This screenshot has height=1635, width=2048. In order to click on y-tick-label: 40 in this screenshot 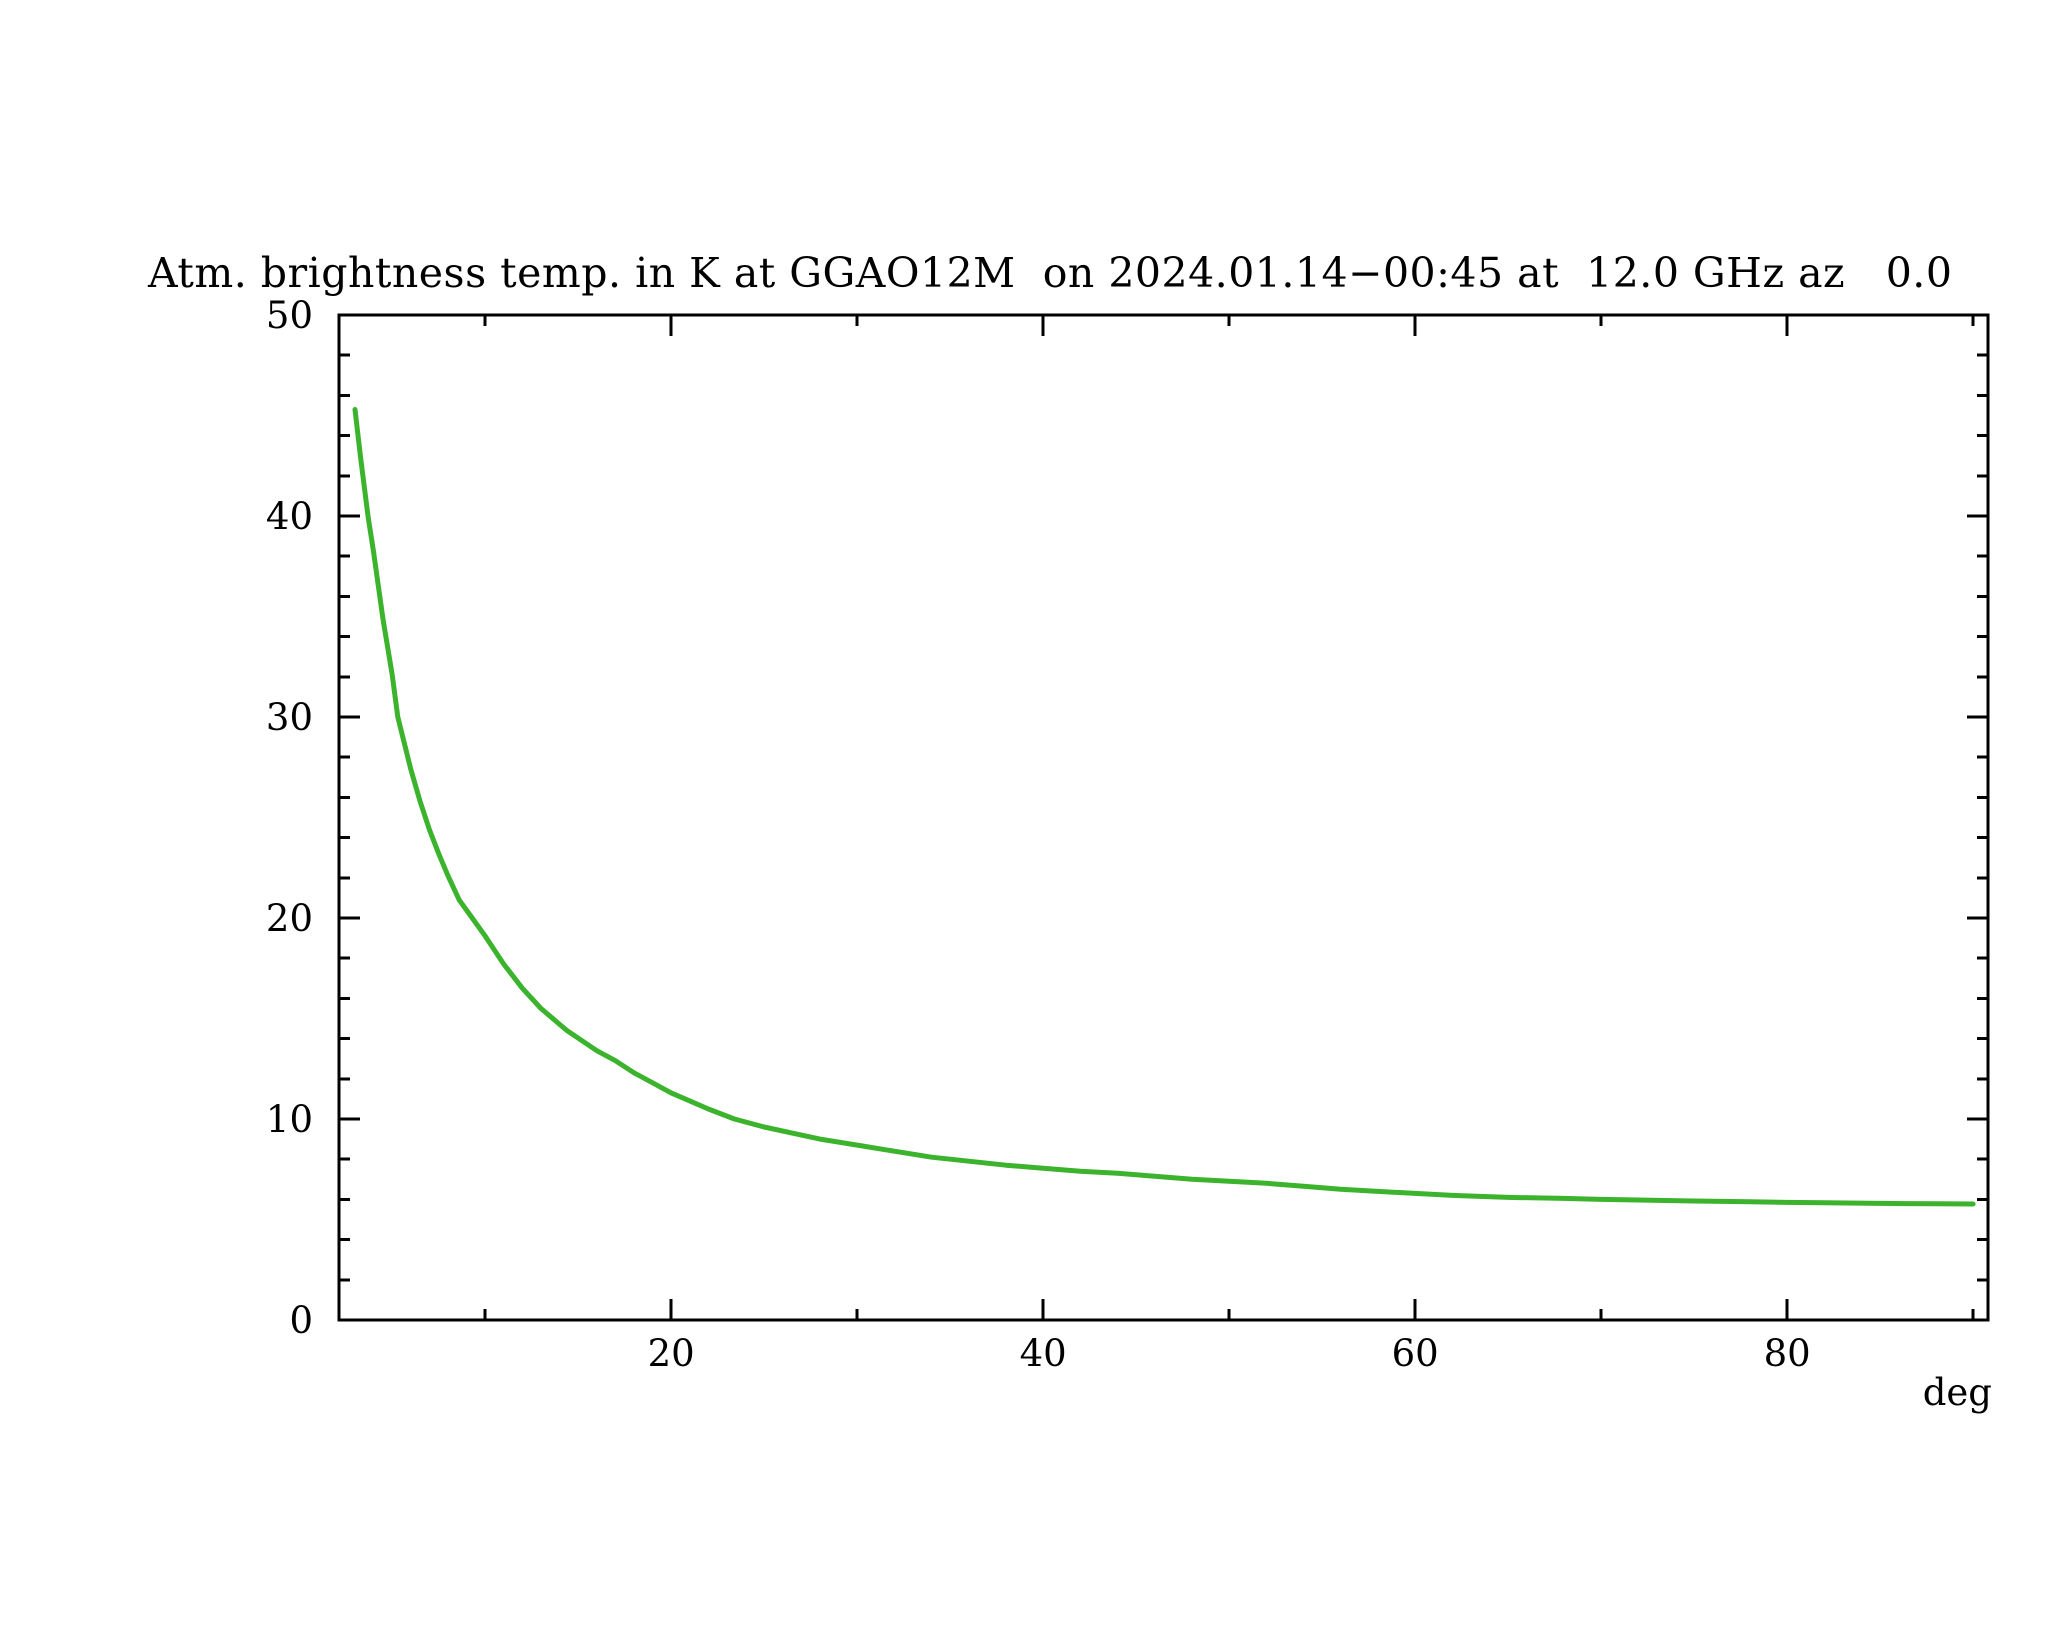, I will do `click(289, 516)`.